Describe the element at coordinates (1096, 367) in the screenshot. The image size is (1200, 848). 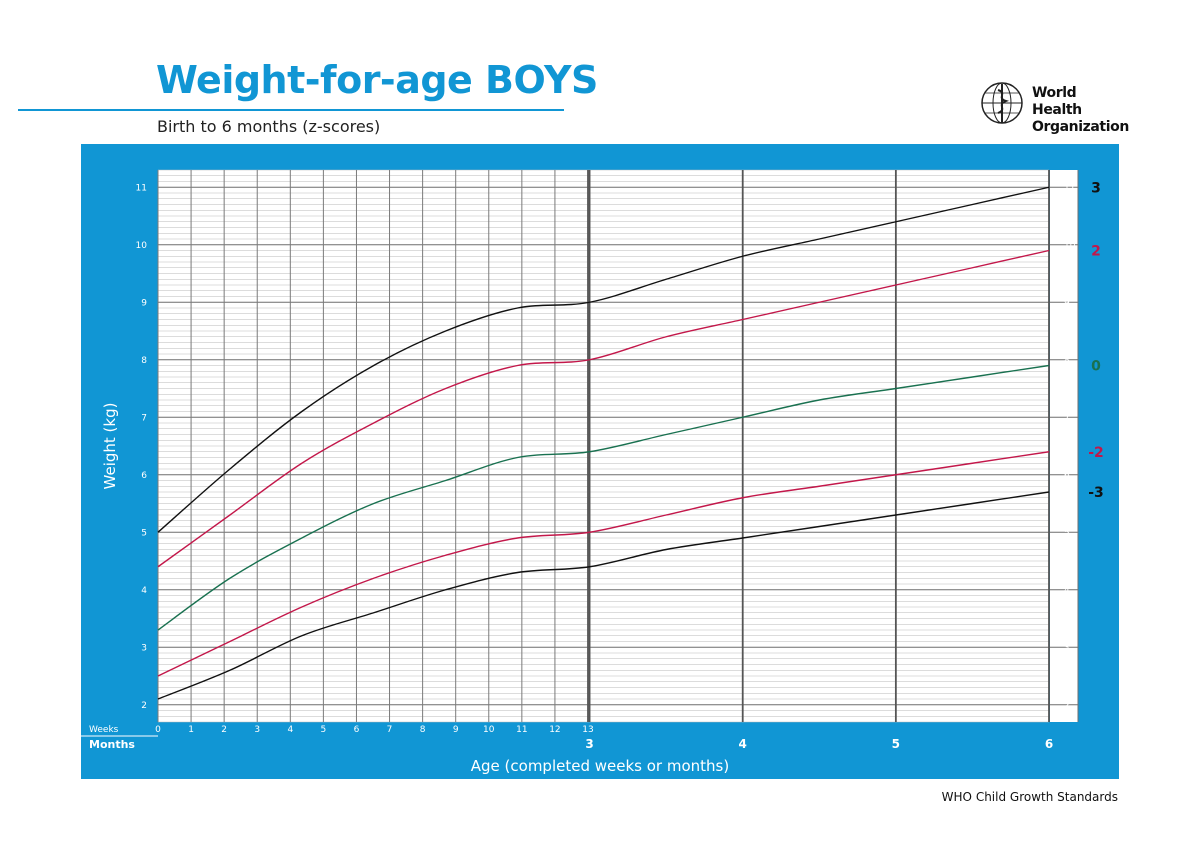
I see `z-score-label-0: 0` at that location.